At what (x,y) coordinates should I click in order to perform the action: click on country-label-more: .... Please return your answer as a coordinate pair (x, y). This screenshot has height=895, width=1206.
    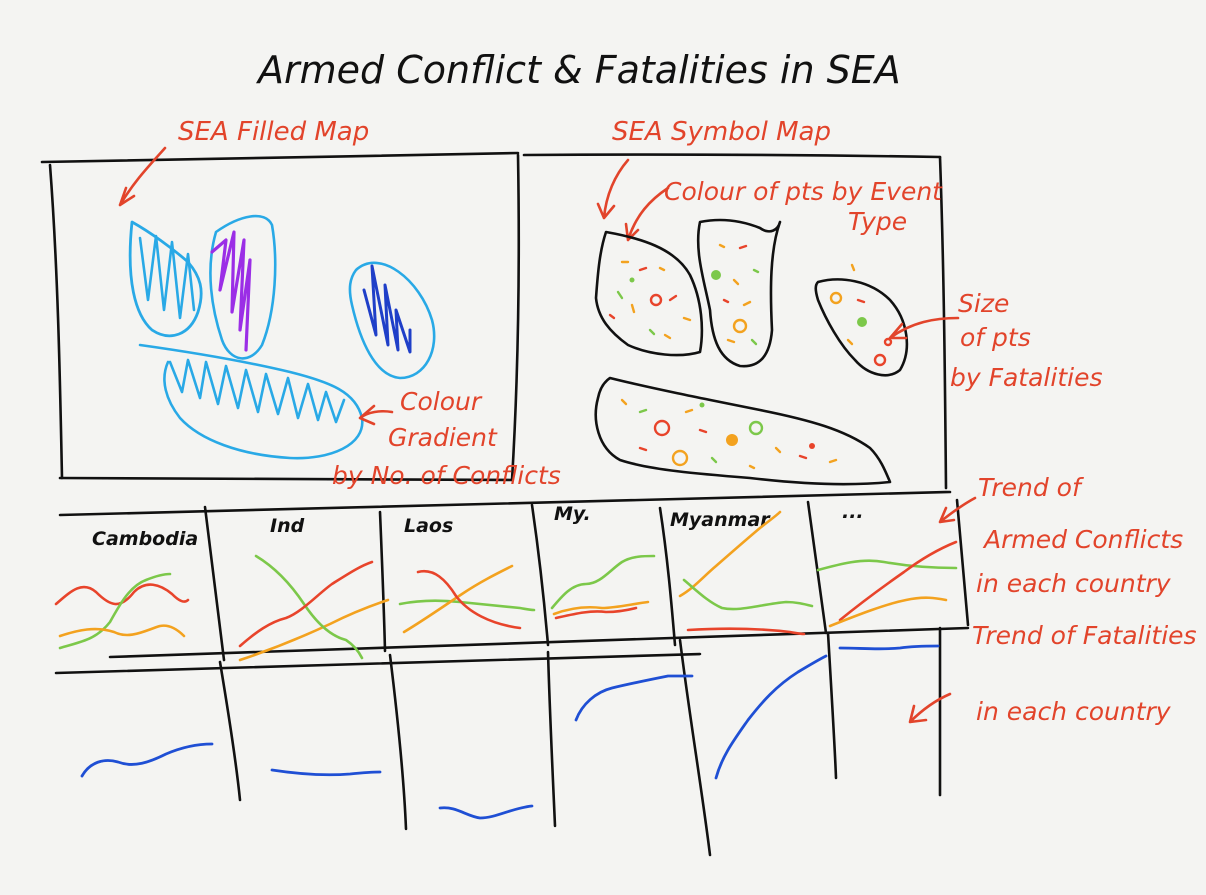
    Looking at the image, I should click on (853, 512).